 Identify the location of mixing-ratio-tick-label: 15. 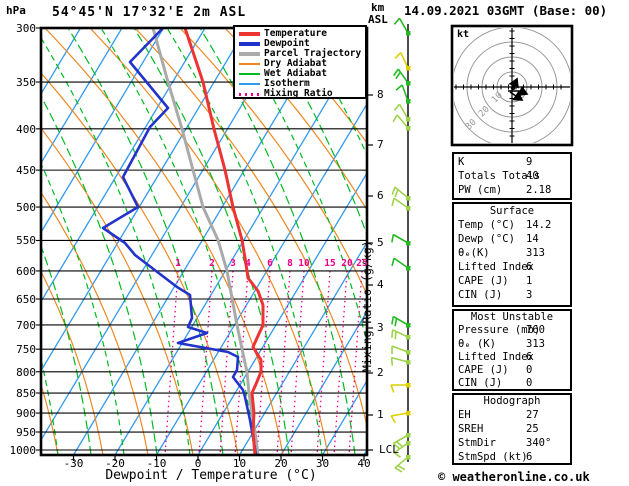
(330, 263).